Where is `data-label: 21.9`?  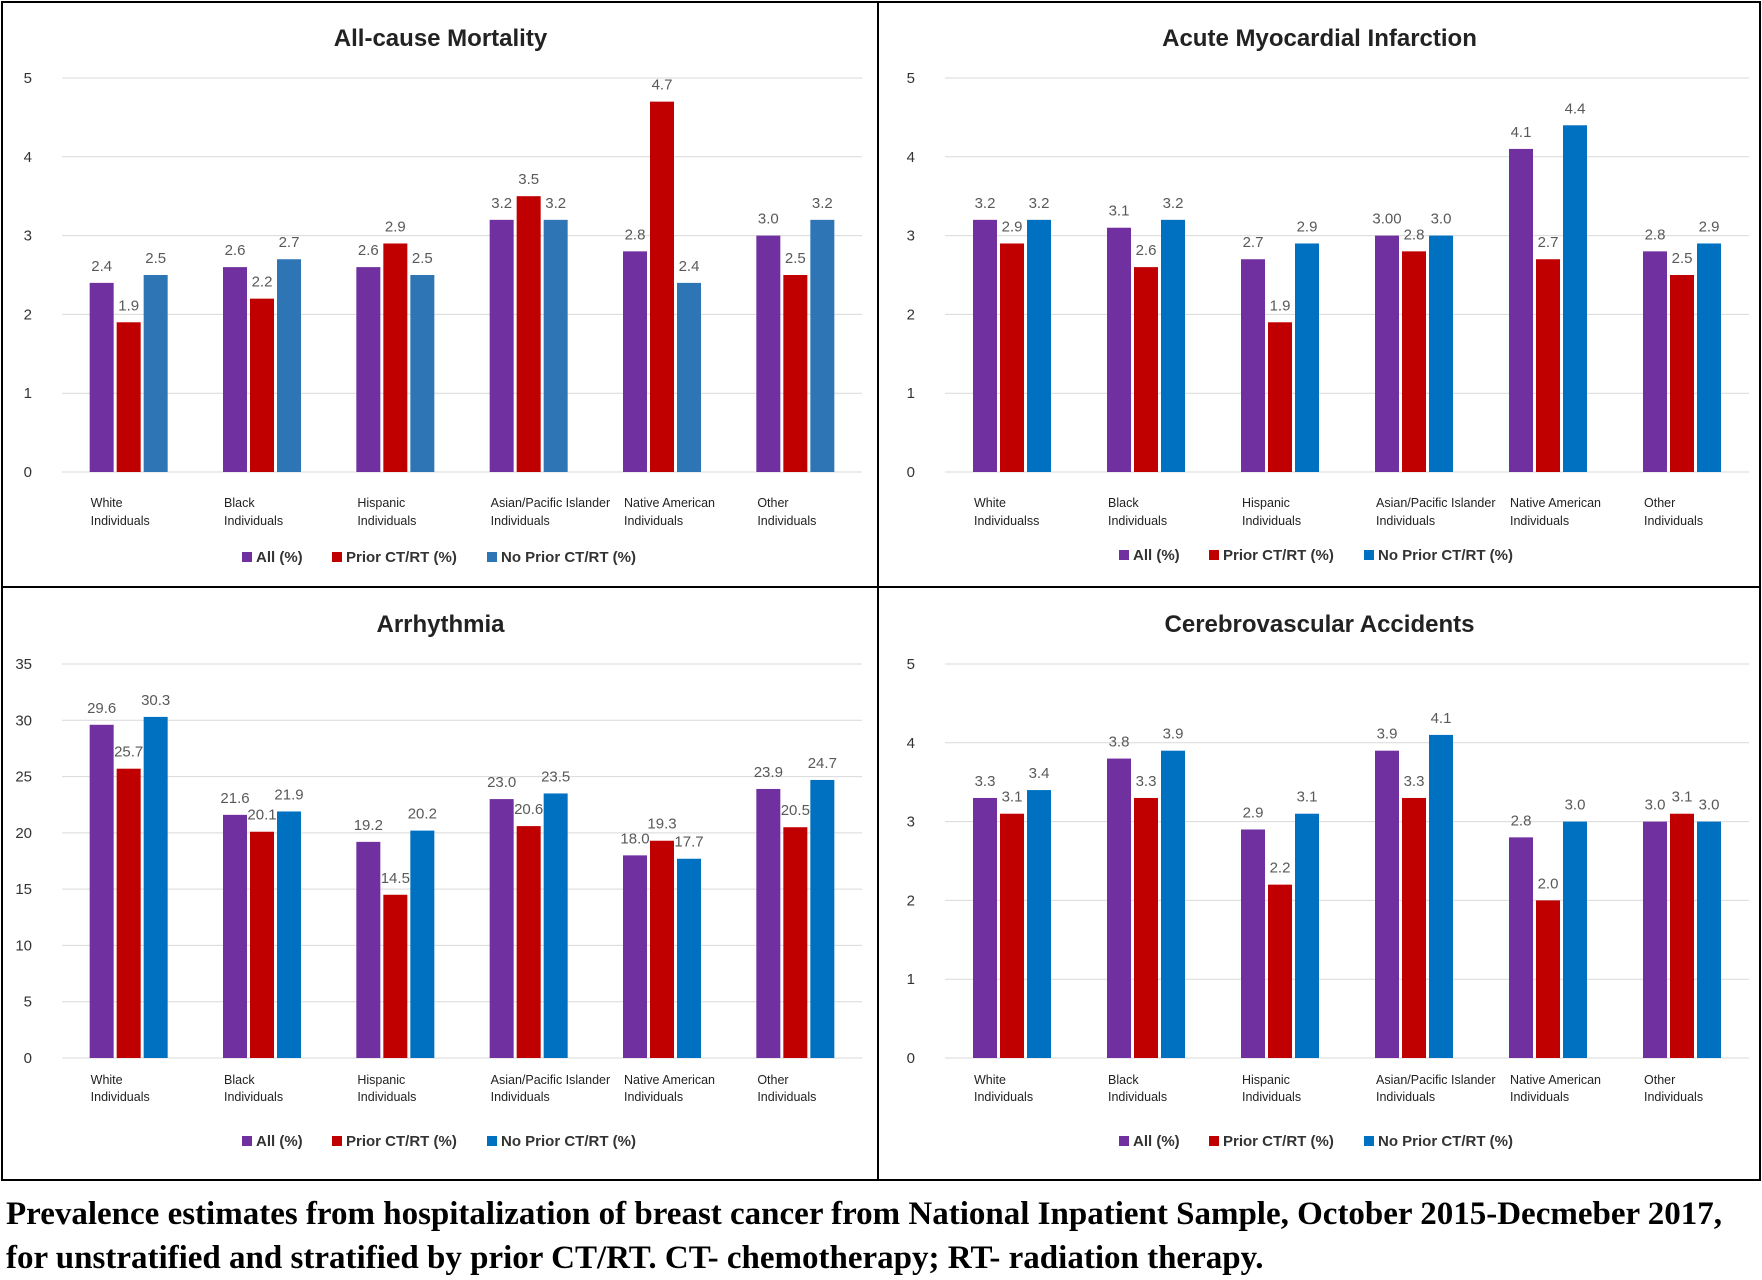
data-label: 21.9 is located at coordinates (288, 794).